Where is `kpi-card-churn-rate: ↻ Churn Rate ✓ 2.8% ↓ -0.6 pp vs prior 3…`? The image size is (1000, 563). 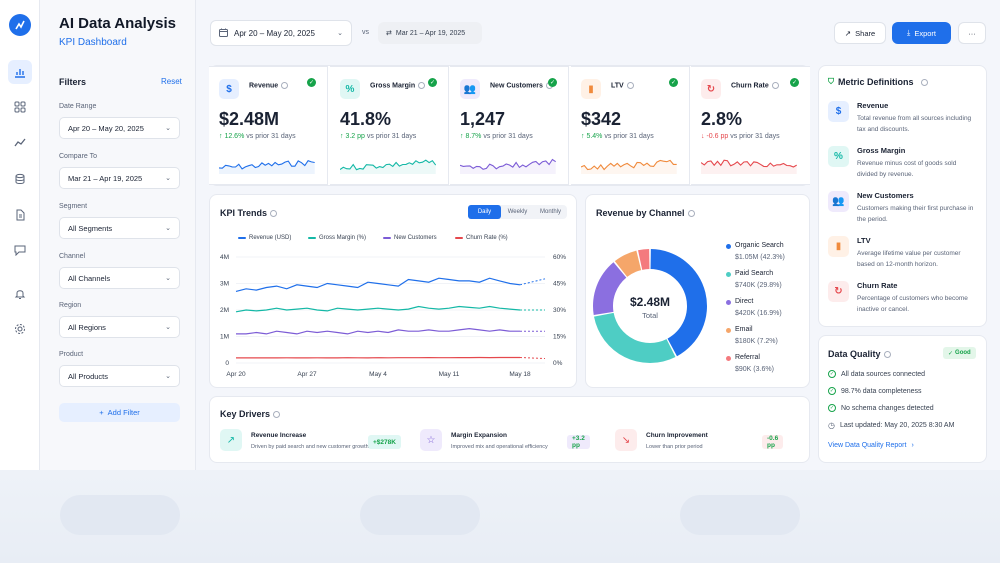 kpi-card-churn-rate: ↻ Churn Rate ✓ 2.8% ↓ -0.6 pp vs prior 3… is located at coordinates (750, 125).